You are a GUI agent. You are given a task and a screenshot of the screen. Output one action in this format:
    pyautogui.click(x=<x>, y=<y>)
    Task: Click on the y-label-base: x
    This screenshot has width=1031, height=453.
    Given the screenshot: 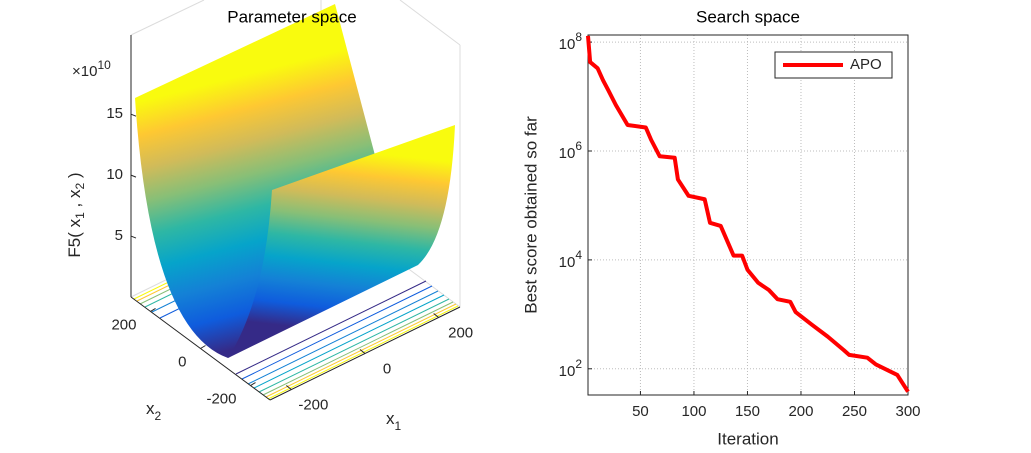 What is the action you would take?
    pyautogui.click(x=150, y=408)
    